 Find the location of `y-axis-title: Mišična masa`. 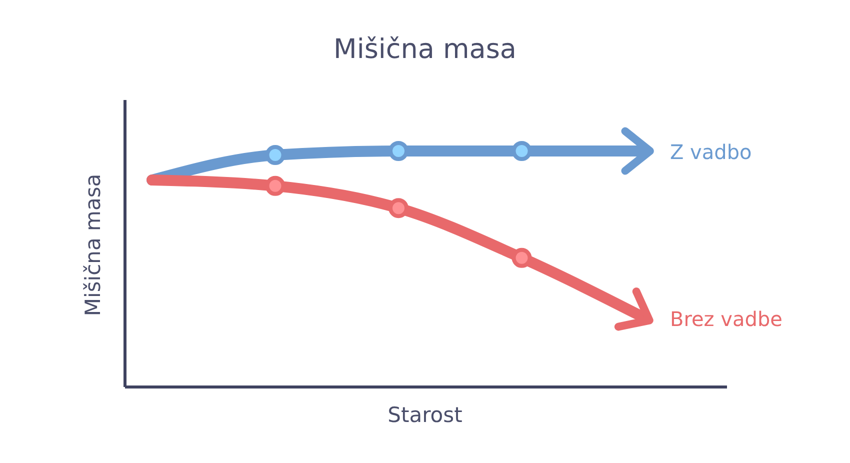

y-axis-title: Mišična masa is located at coordinates (93, 245).